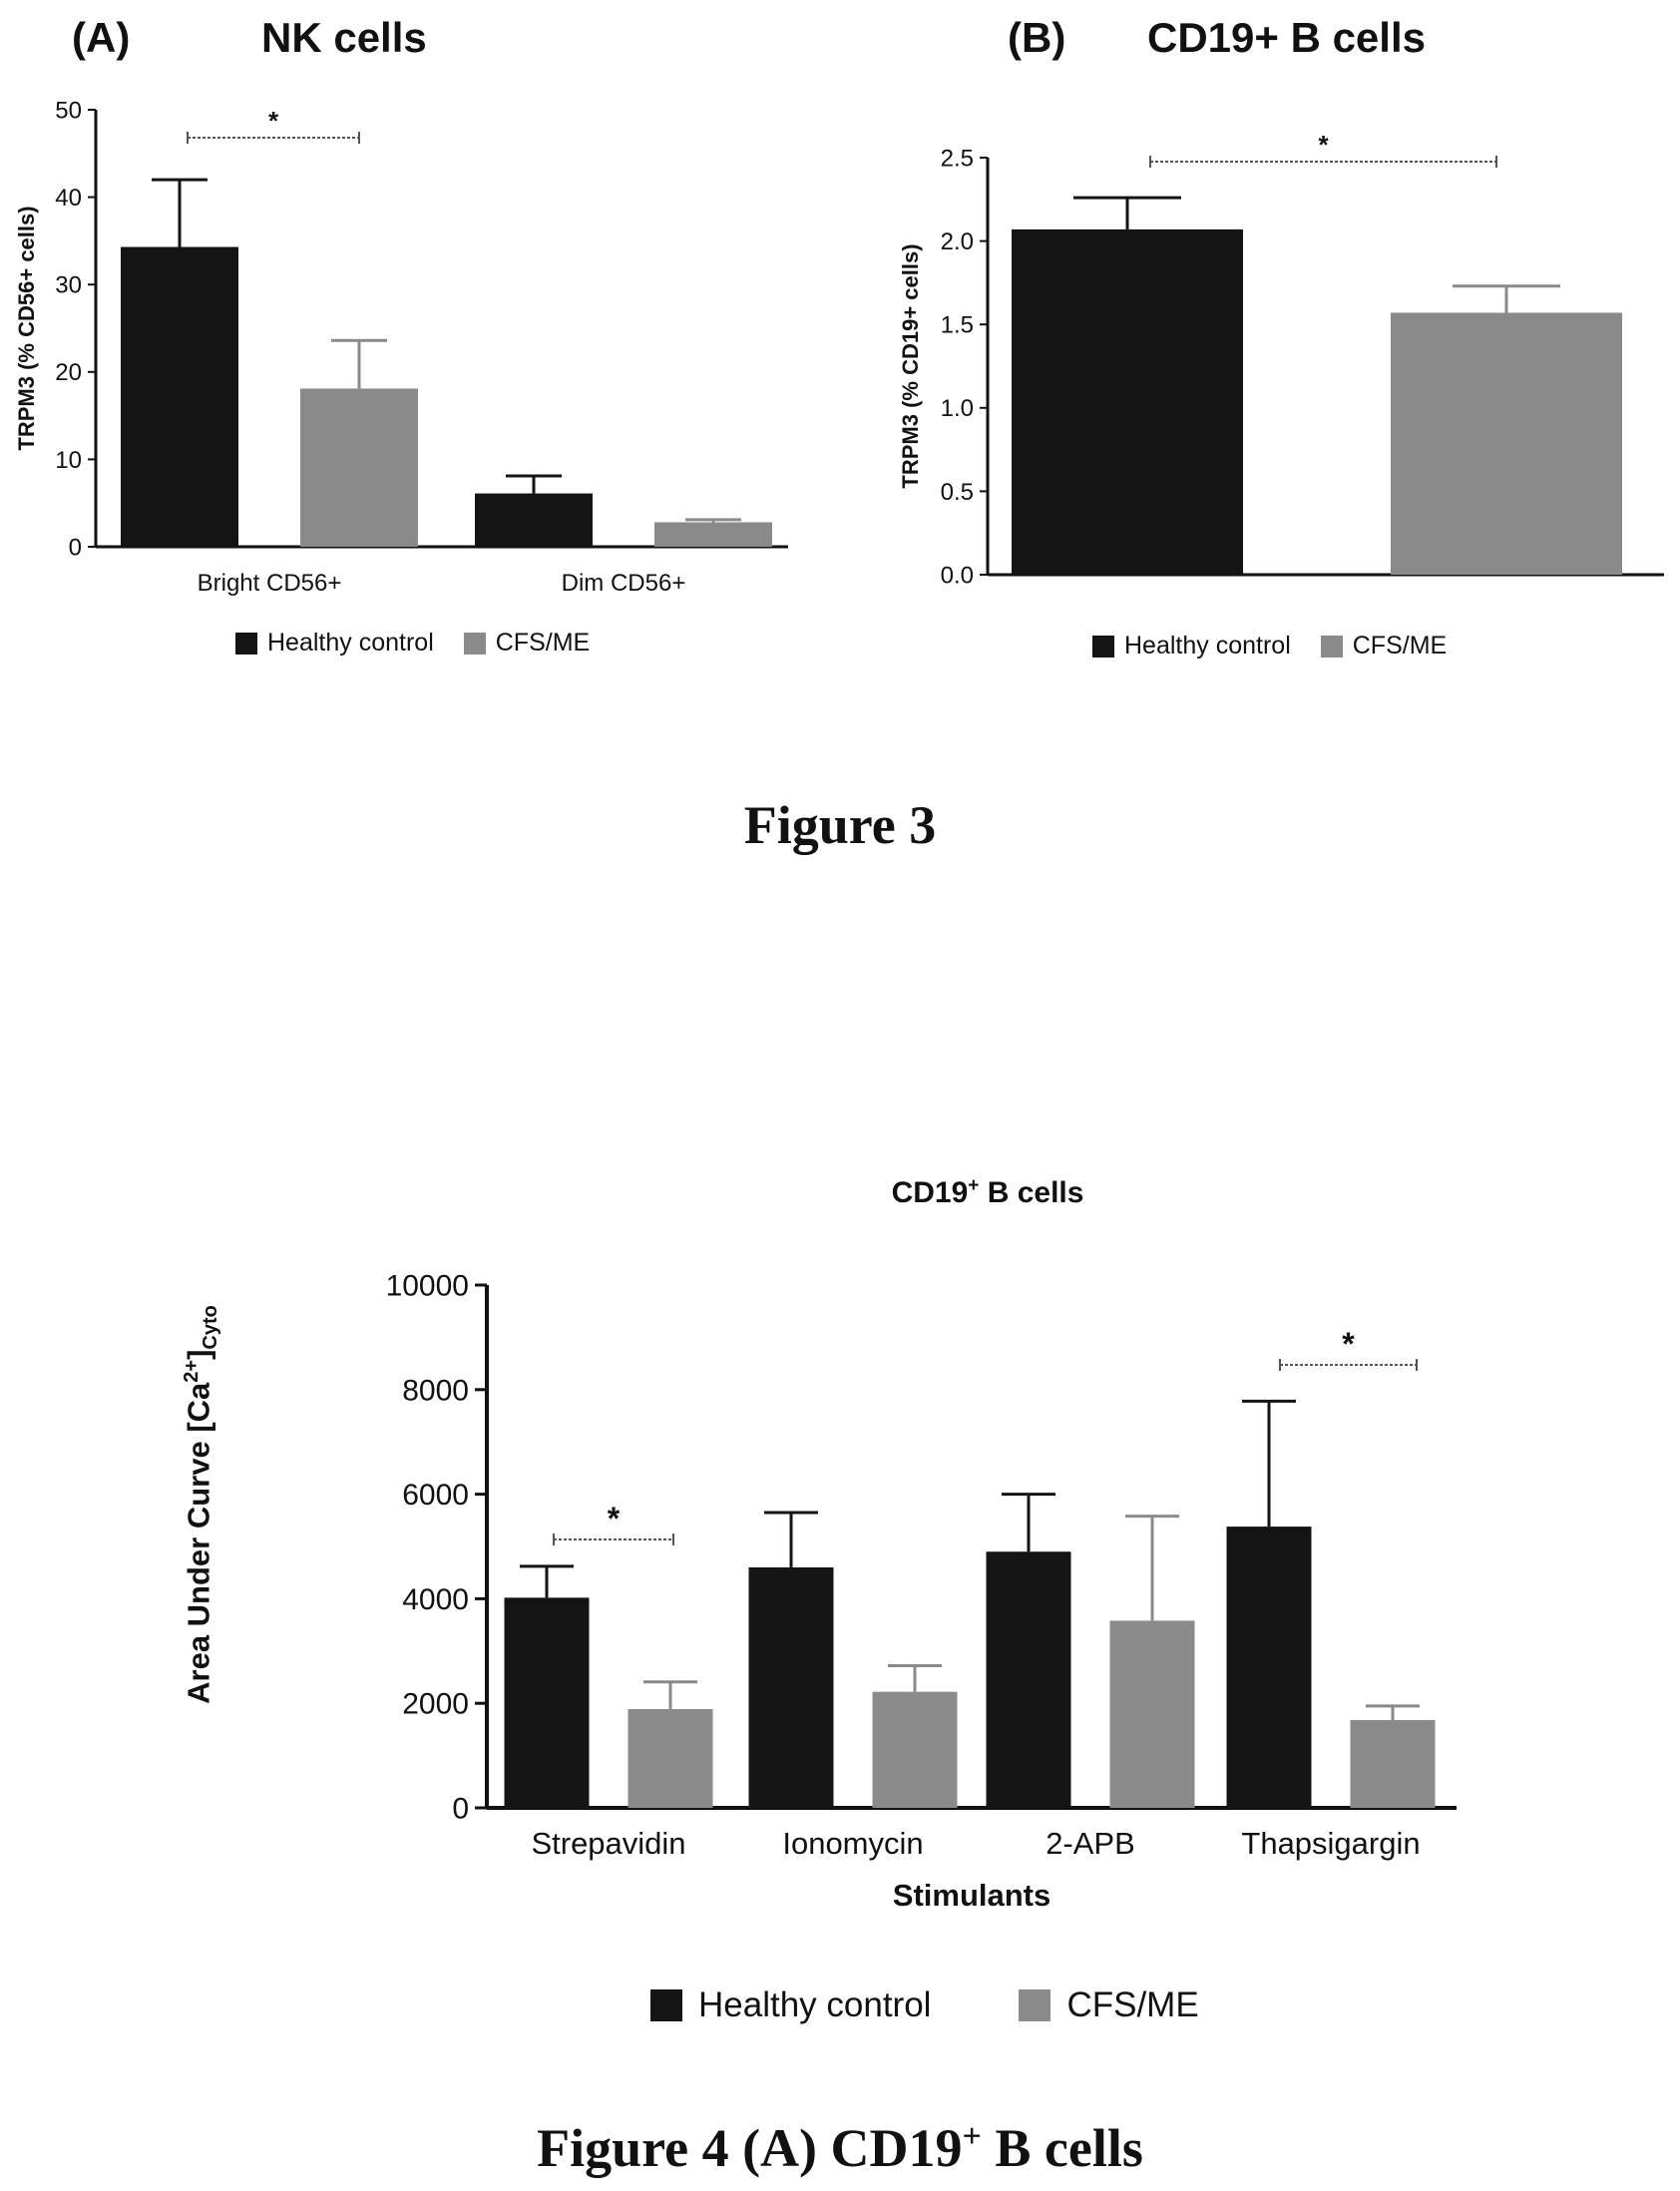  I want to click on fig4a-y-tick-label: 0, so click(460, 1810).